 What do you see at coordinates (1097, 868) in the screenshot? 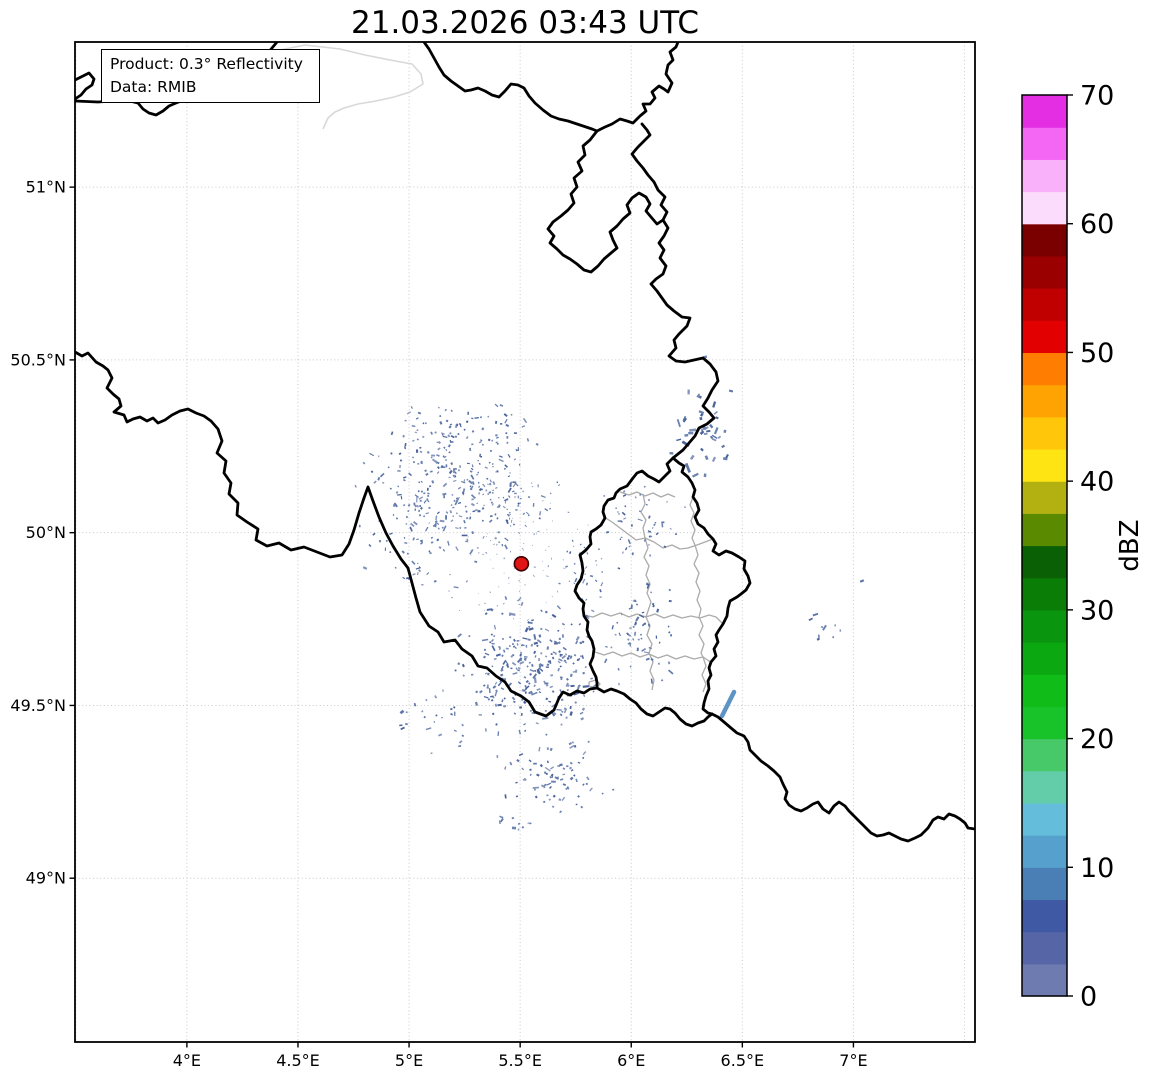
I see `colorbar-tick-label: 10` at bounding box center [1097, 868].